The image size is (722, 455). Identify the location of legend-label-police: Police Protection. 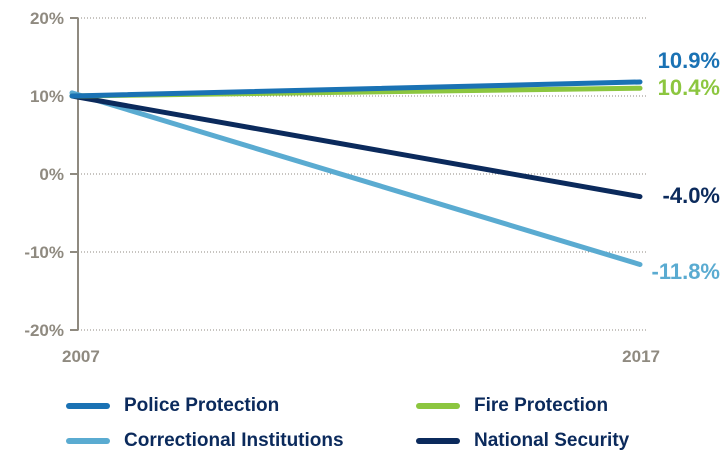
(202, 405).